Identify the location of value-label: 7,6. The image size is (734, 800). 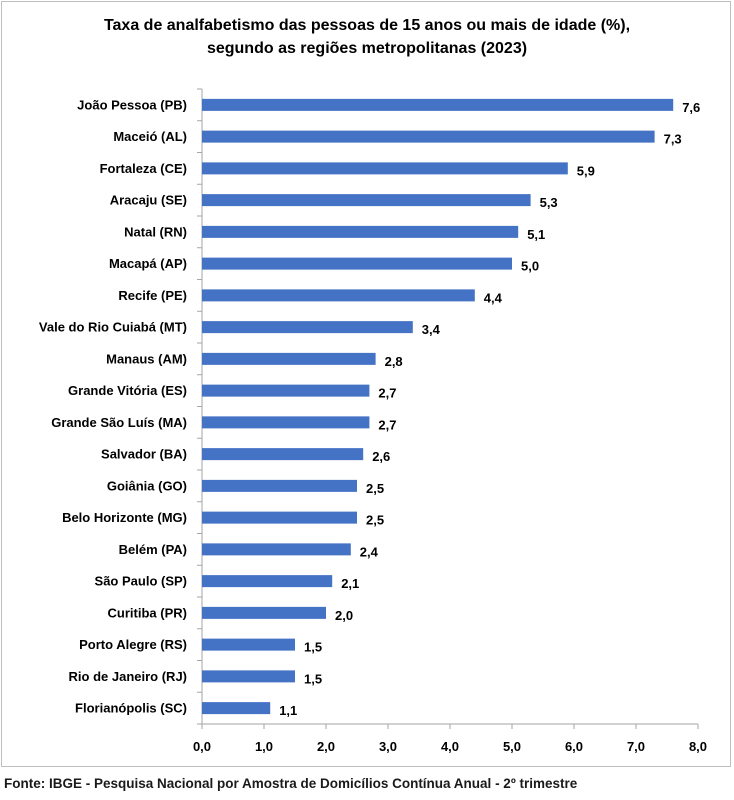
(691, 107).